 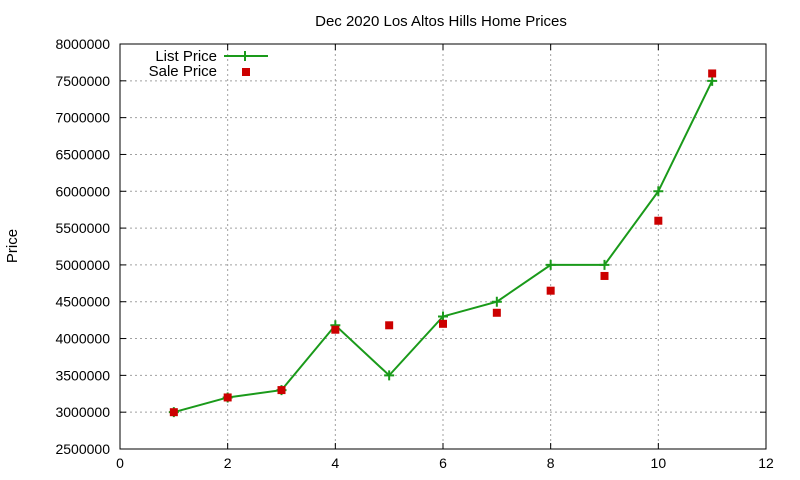 I want to click on y-tick-label: 7000000, so click(x=82, y=118).